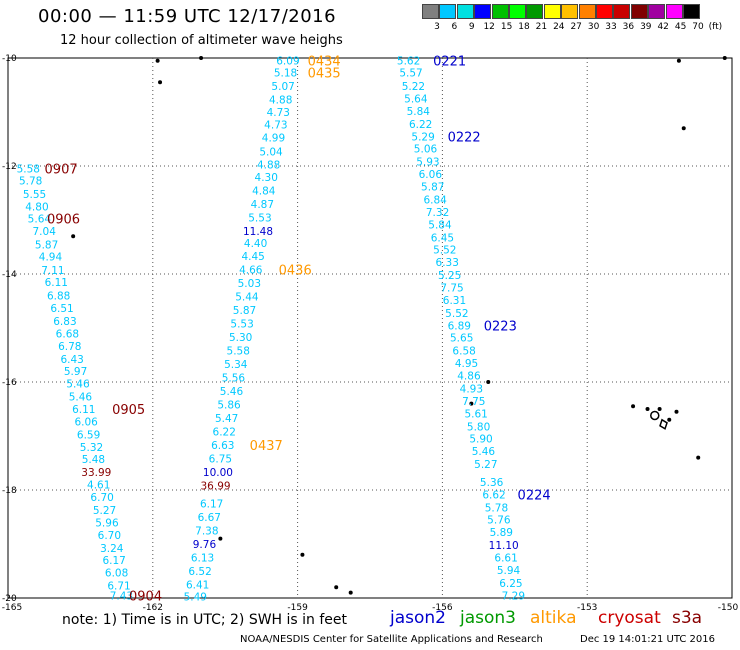 The image size is (740, 650). Describe the element at coordinates (96, 473) in the screenshot. I see `swh-value: 33.99` at that location.